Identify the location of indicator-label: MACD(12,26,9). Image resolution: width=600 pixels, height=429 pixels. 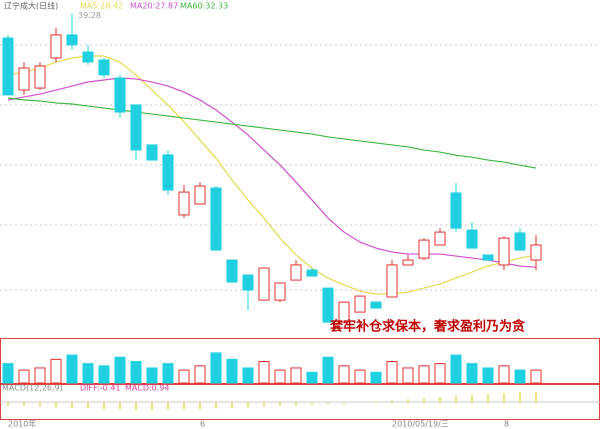
(32, 388).